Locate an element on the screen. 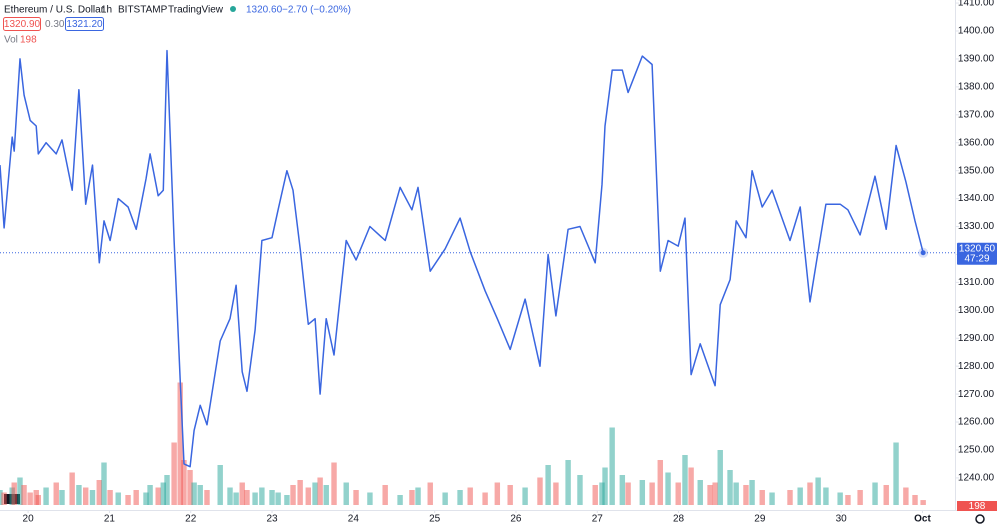  x-tick-label: 23 is located at coordinates (272, 519).